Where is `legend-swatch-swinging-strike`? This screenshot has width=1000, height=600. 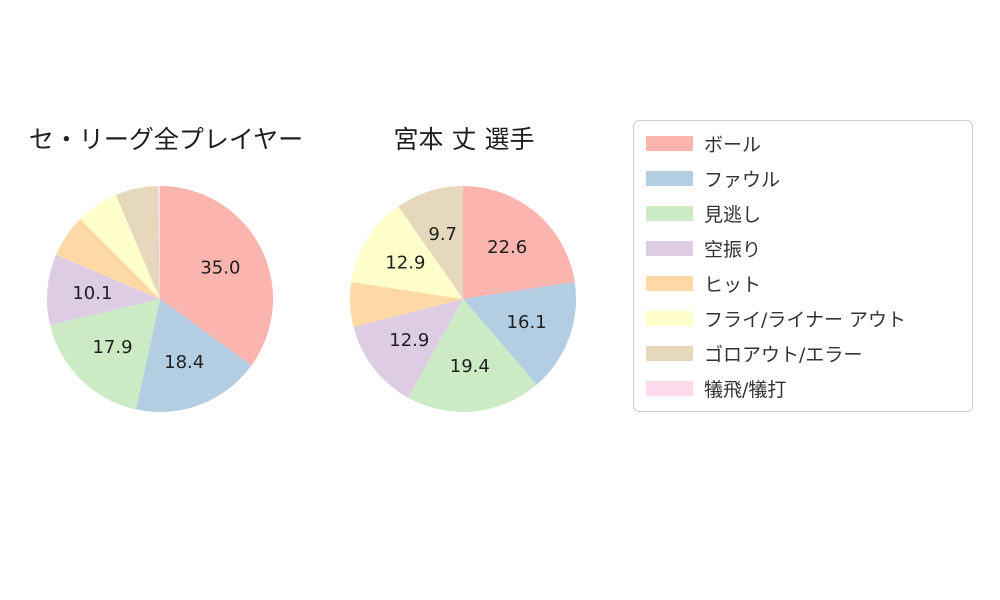
legend-swatch-swinging-strike is located at coordinates (669, 248).